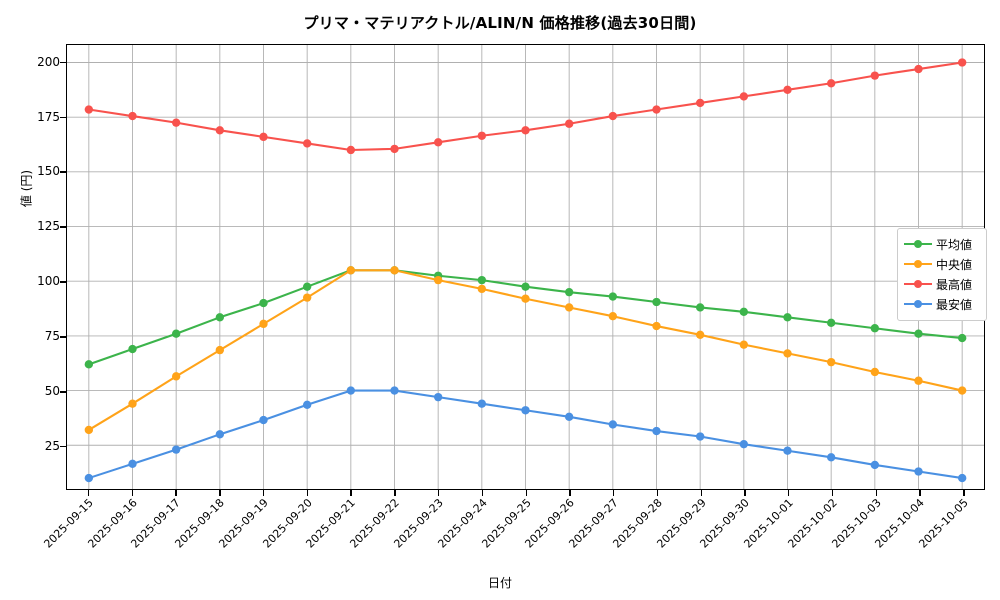  What do you see at coordinates (954, 284) in the screenshot?
I see `legend-label: 最高値` at bounding box center [954, 284].